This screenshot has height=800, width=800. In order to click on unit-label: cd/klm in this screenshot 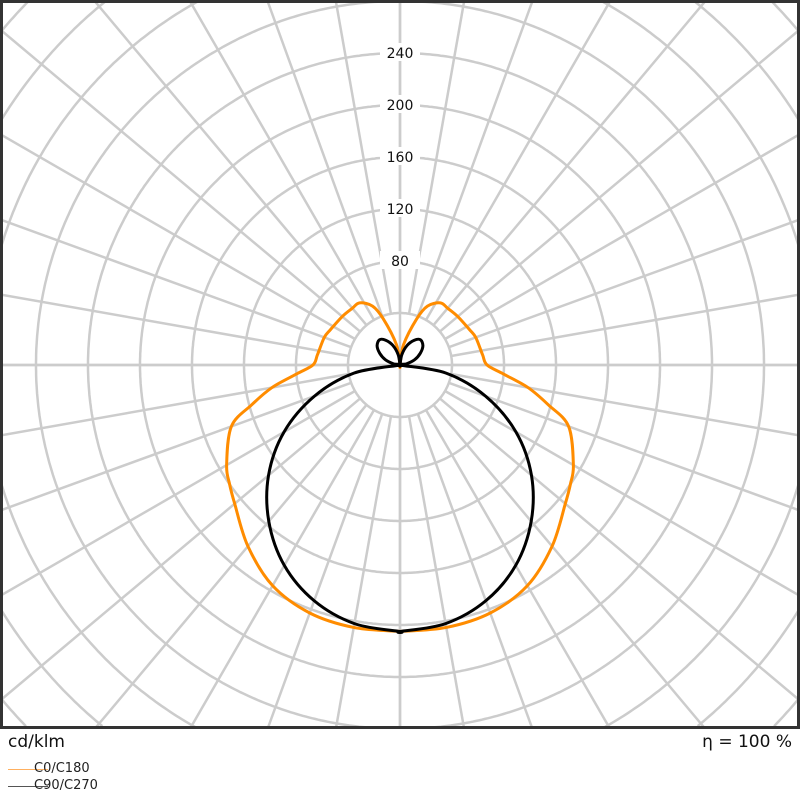, I will do `click(36, 742)`.